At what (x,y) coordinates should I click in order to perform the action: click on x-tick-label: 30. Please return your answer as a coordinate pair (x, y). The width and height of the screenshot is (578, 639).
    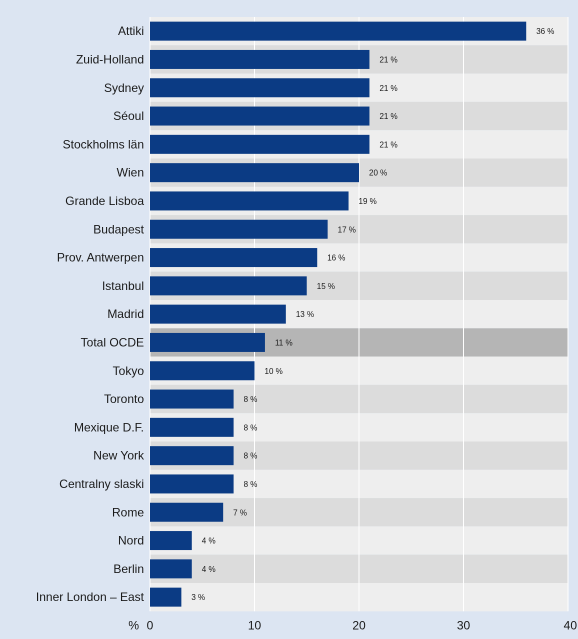
    Looking at the image, I should click on (464, 625).